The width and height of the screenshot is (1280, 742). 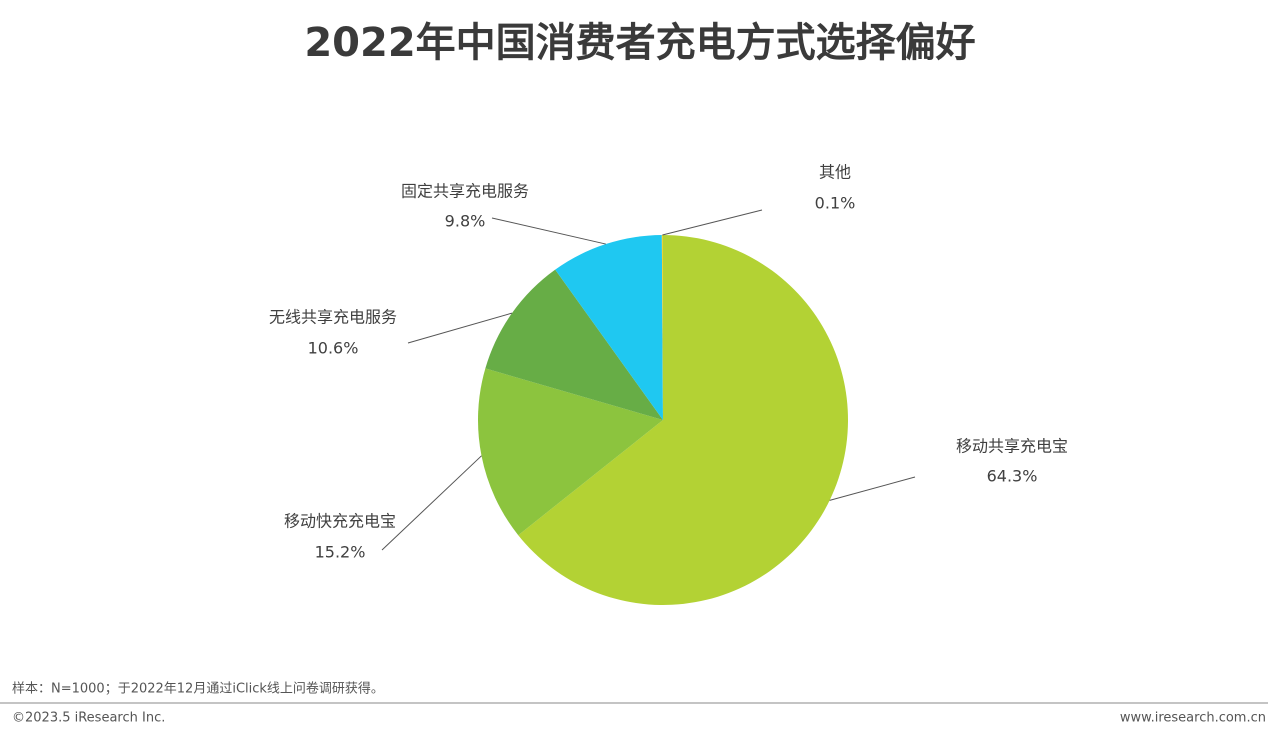 What do you see at coordinates (333, 348) in the screenshot?
I see `slice-value: 10.6%` at bounding box center [333, 348].